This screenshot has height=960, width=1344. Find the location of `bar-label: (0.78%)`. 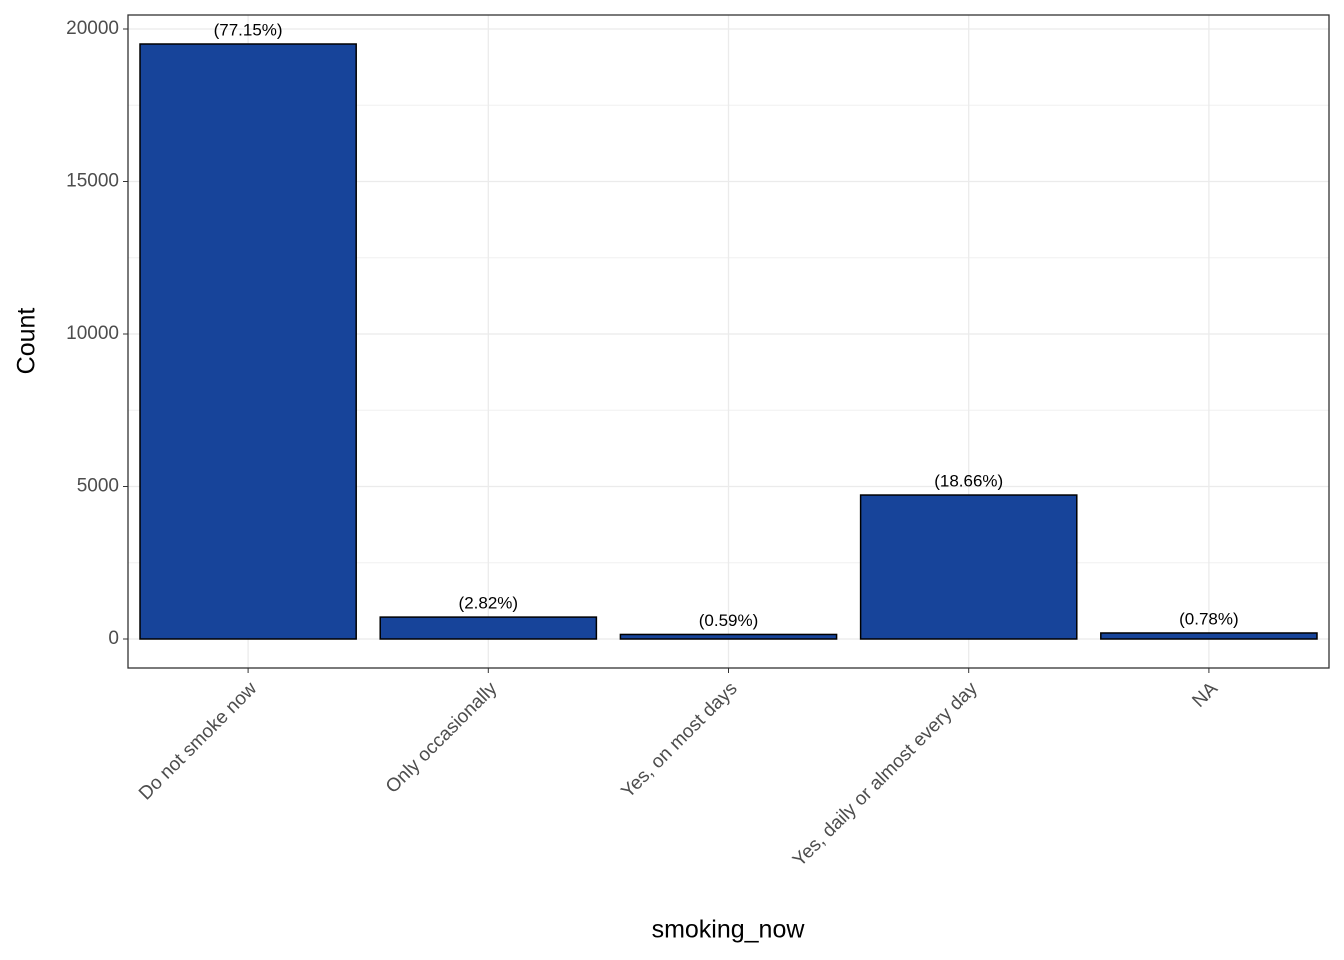

bar-label: (0.78%) is located at coordinates (1209, 618).